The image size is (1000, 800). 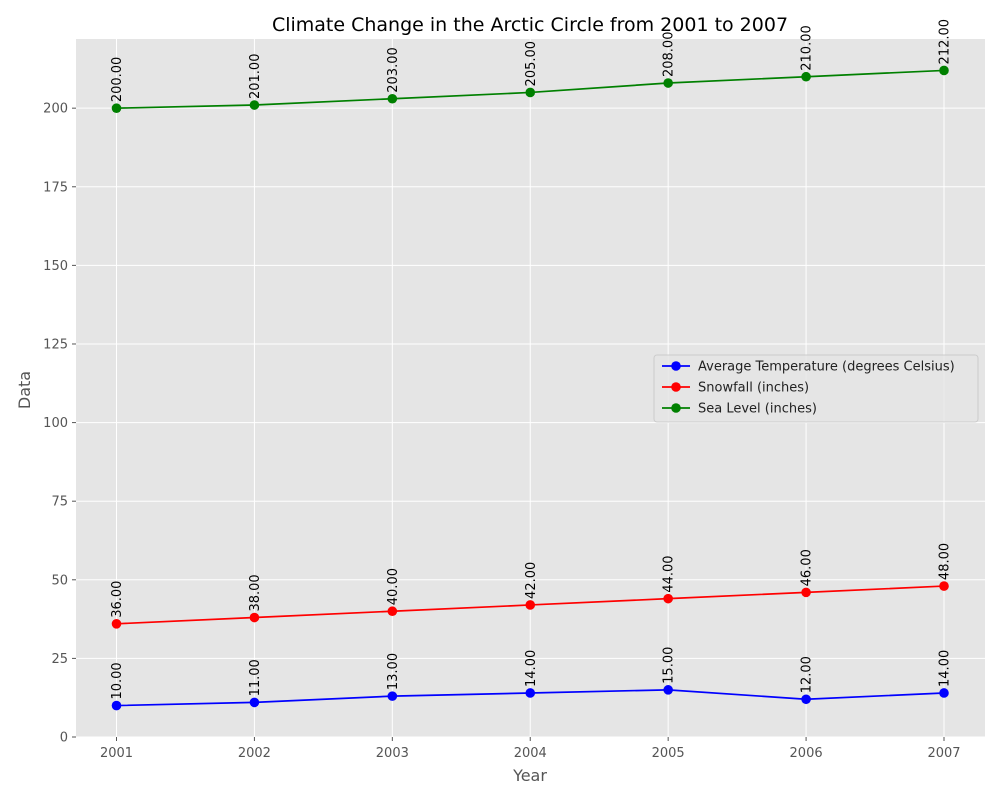 I want to click on data-label: 203.00, so click(x=393, y=70).